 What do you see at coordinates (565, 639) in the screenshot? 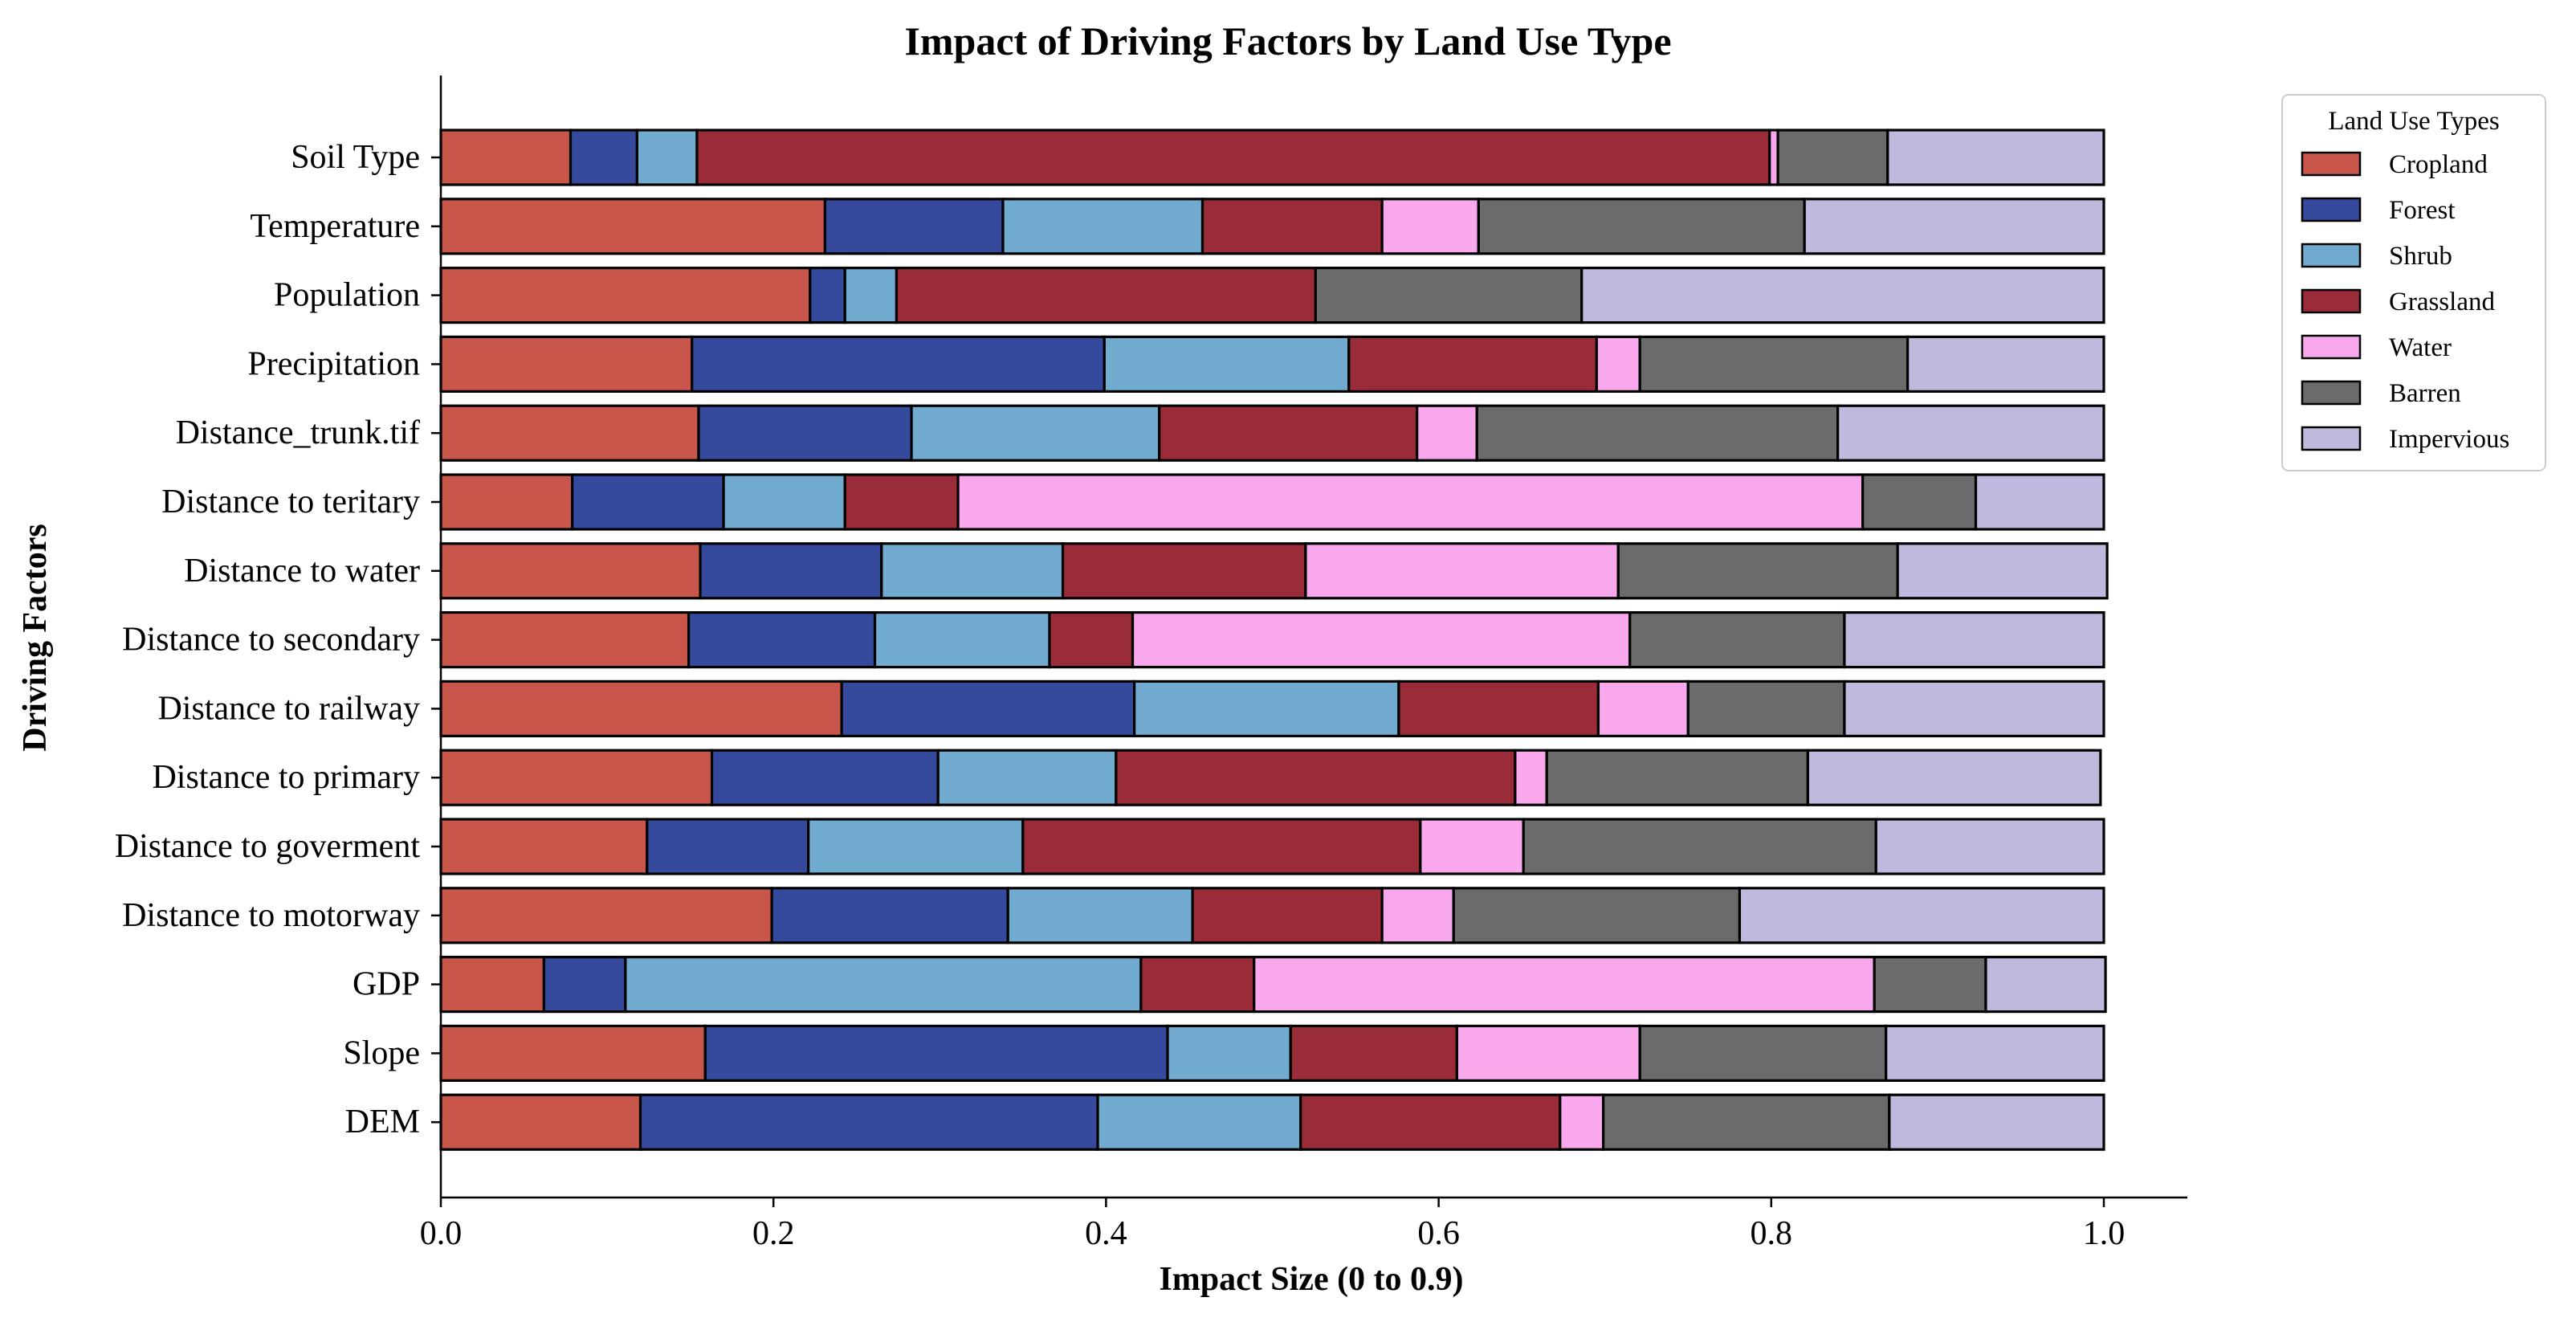
I see `bar-distance-to-secondary-cropland` at bounding box center [565, 639].